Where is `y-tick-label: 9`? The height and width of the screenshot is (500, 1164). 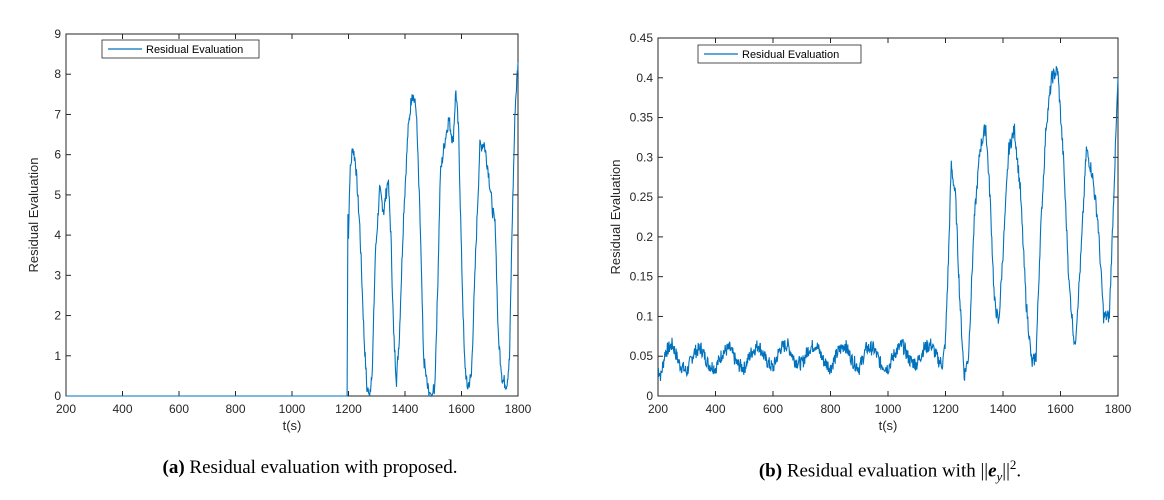 y-tick-label: 9 is located at coordinates (57, 34).